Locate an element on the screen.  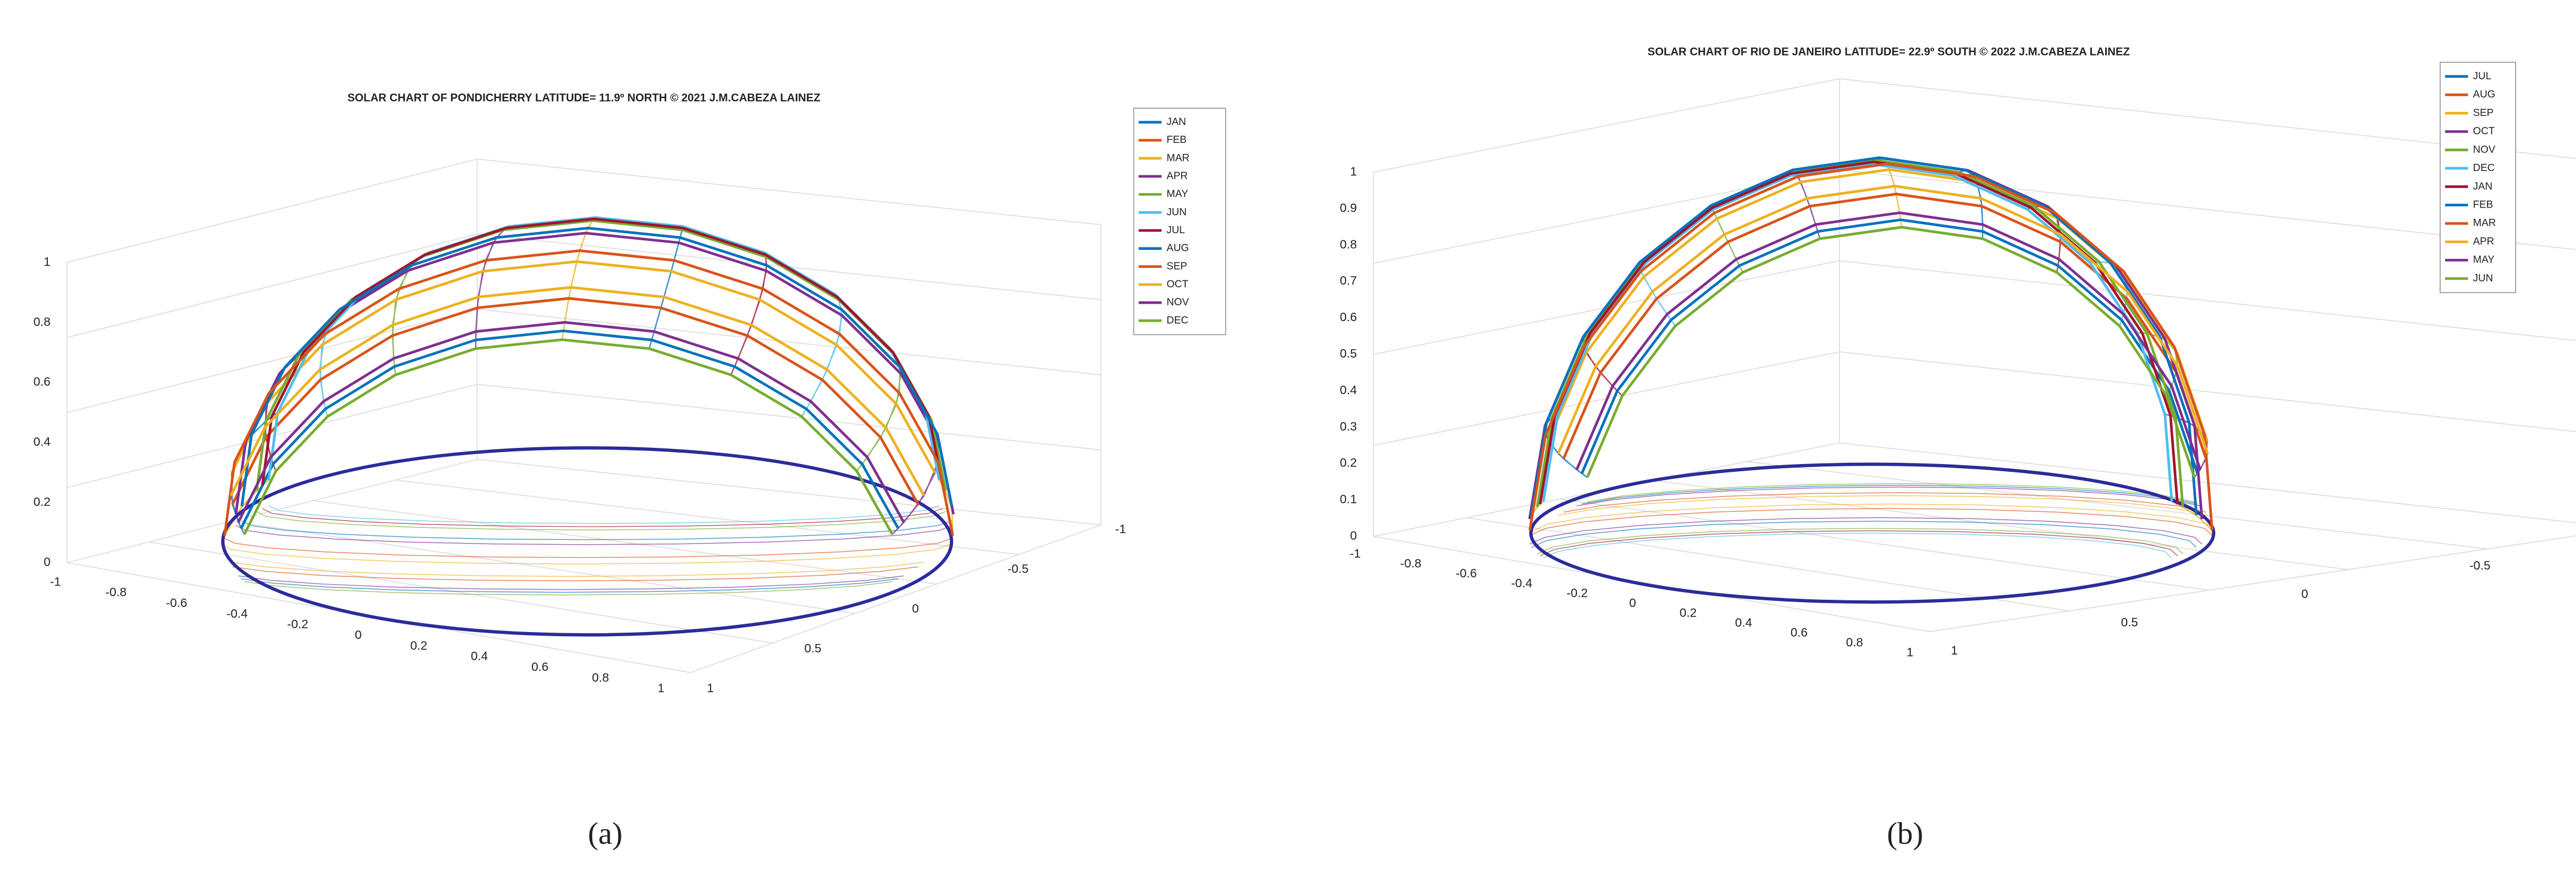
legend-label: JAN is located at coordinates (2483, 186).